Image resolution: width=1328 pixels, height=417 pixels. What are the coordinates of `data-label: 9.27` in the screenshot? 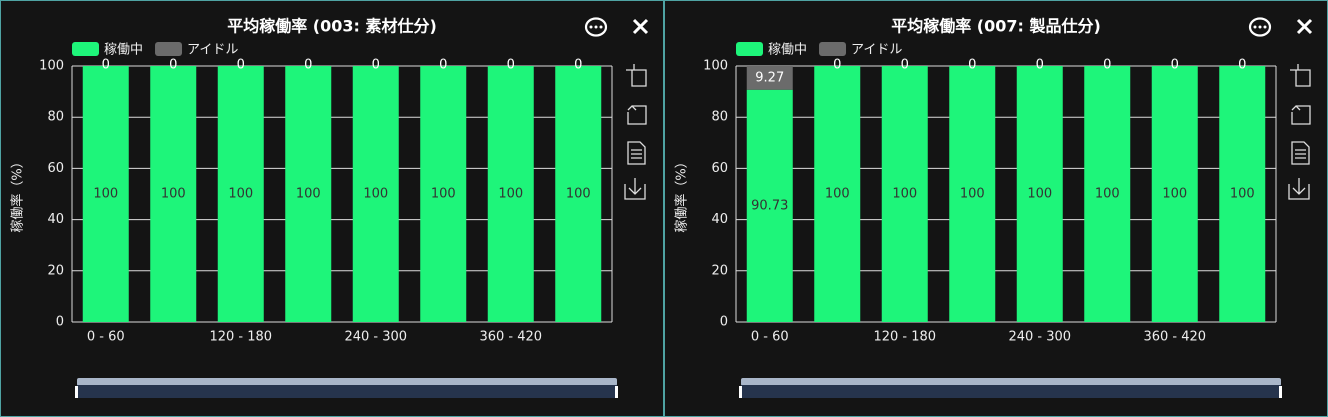 It's located at (769, 77).